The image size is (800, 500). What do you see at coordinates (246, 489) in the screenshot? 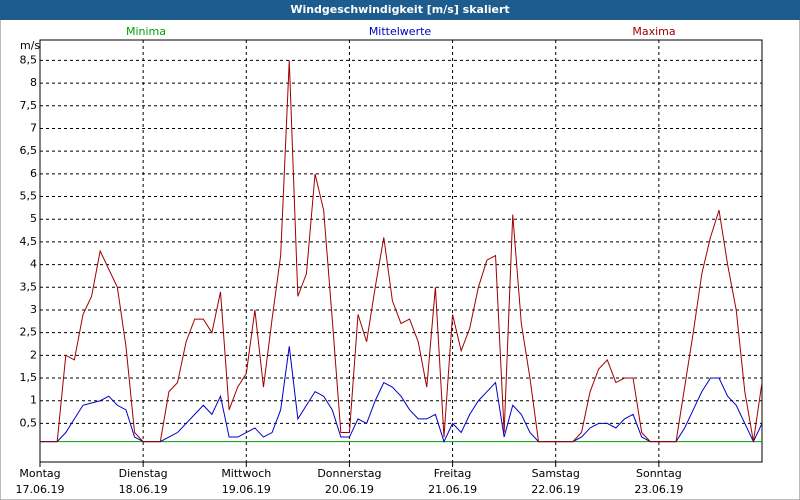
I see `x-tick-label: 19.06.19` at bounding box center [246, 489].